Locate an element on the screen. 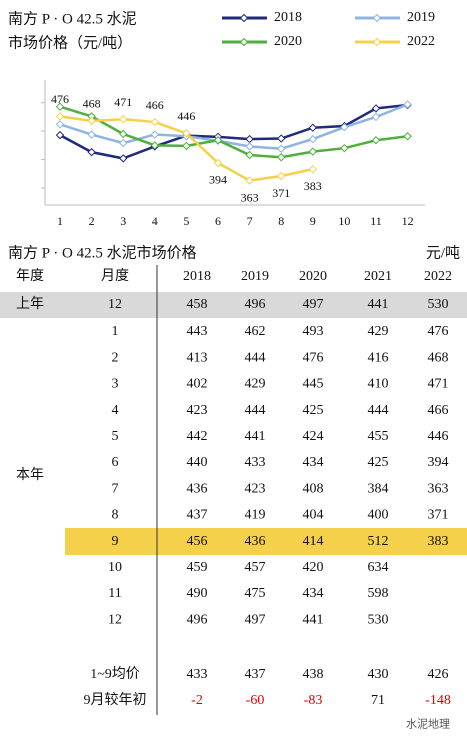 Image resolution: width=467 pixels, height=743 pixels. highlight-band is located at coordinates (266, 541).